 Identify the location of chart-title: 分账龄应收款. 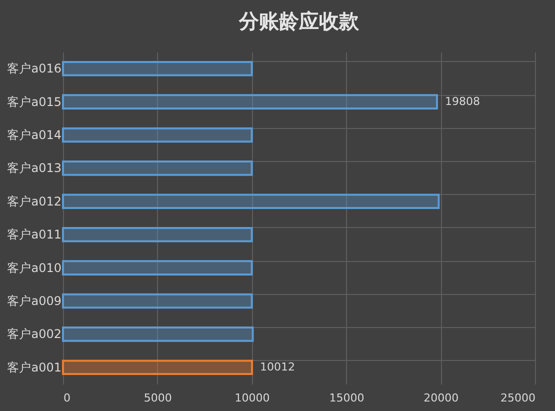
(299, 21).